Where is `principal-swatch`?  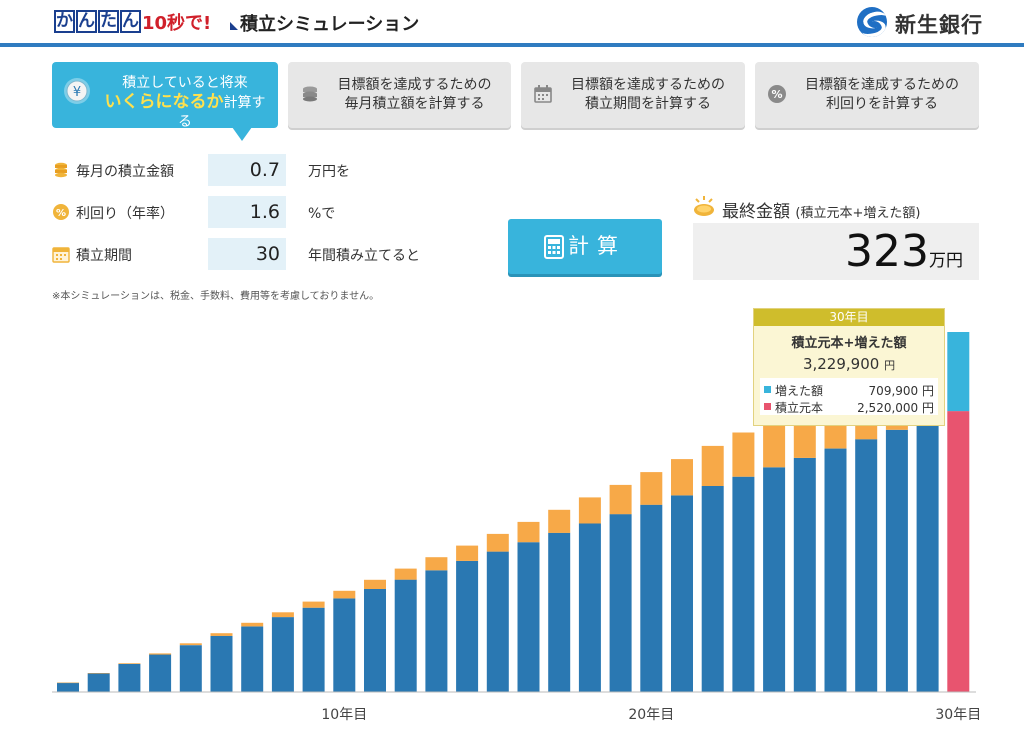 principal-swatch is located at coordinates (767, 406).